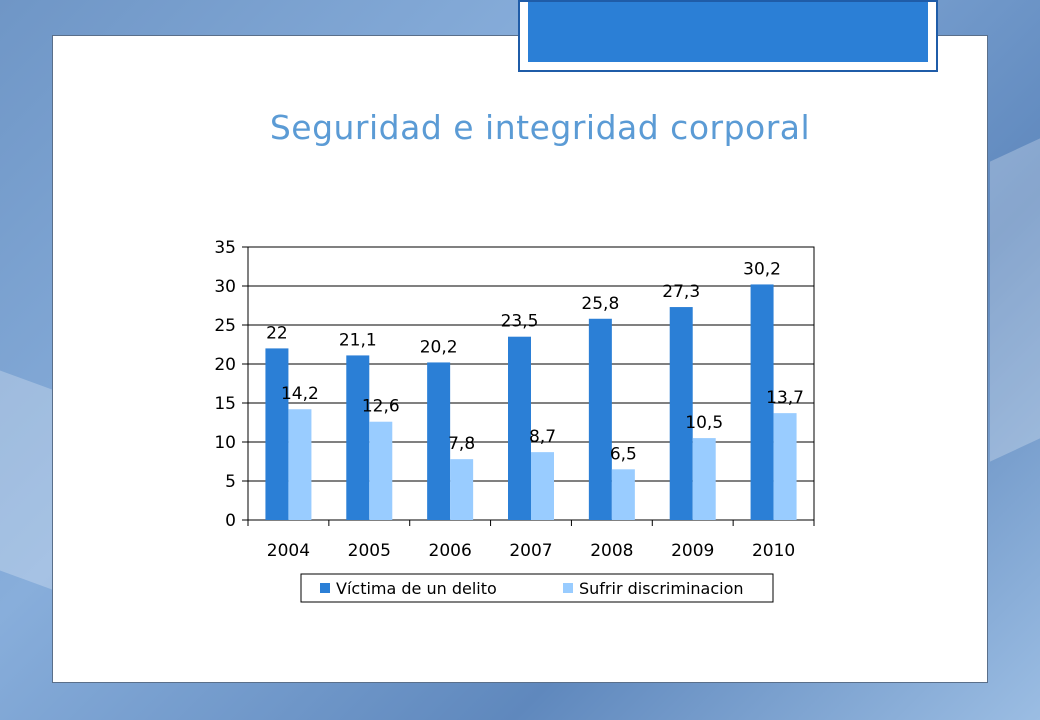 This screenshot has height=720, width=1040. Describe the element at coordinates (785, 398) in the screenshot. I see `data-label: 13,7` at that location.